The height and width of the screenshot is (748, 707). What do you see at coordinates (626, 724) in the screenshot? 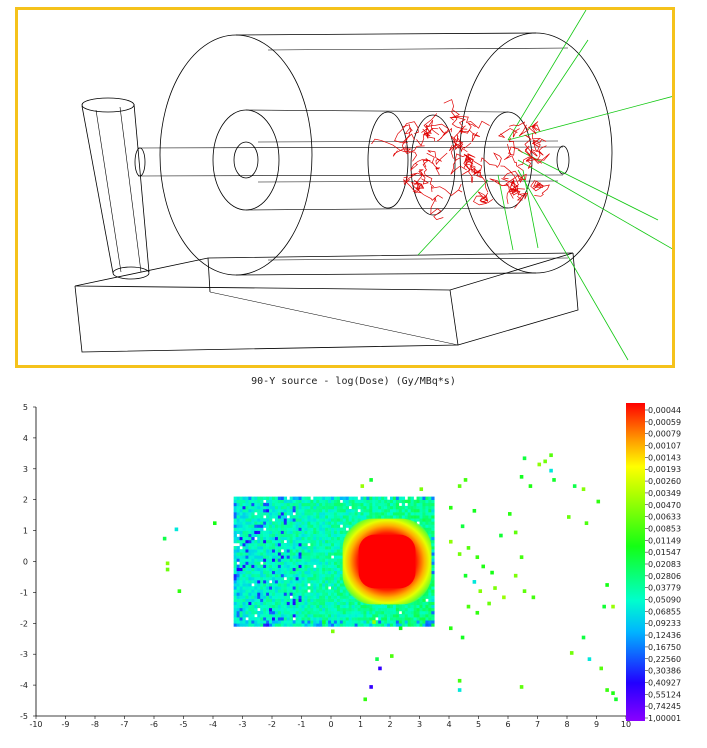
I see `x-tick-label: 10` at bounding box center [626, 724].